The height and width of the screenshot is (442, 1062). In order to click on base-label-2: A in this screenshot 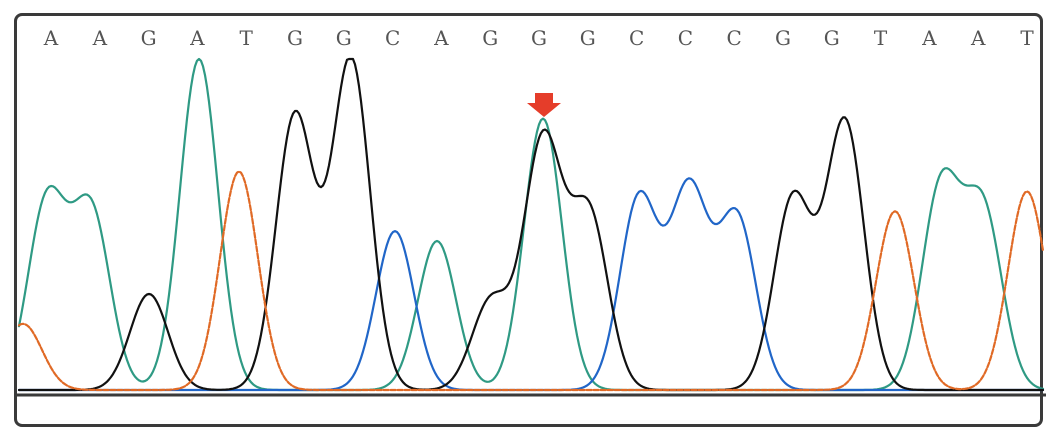, I will do `click(100, 38)`.